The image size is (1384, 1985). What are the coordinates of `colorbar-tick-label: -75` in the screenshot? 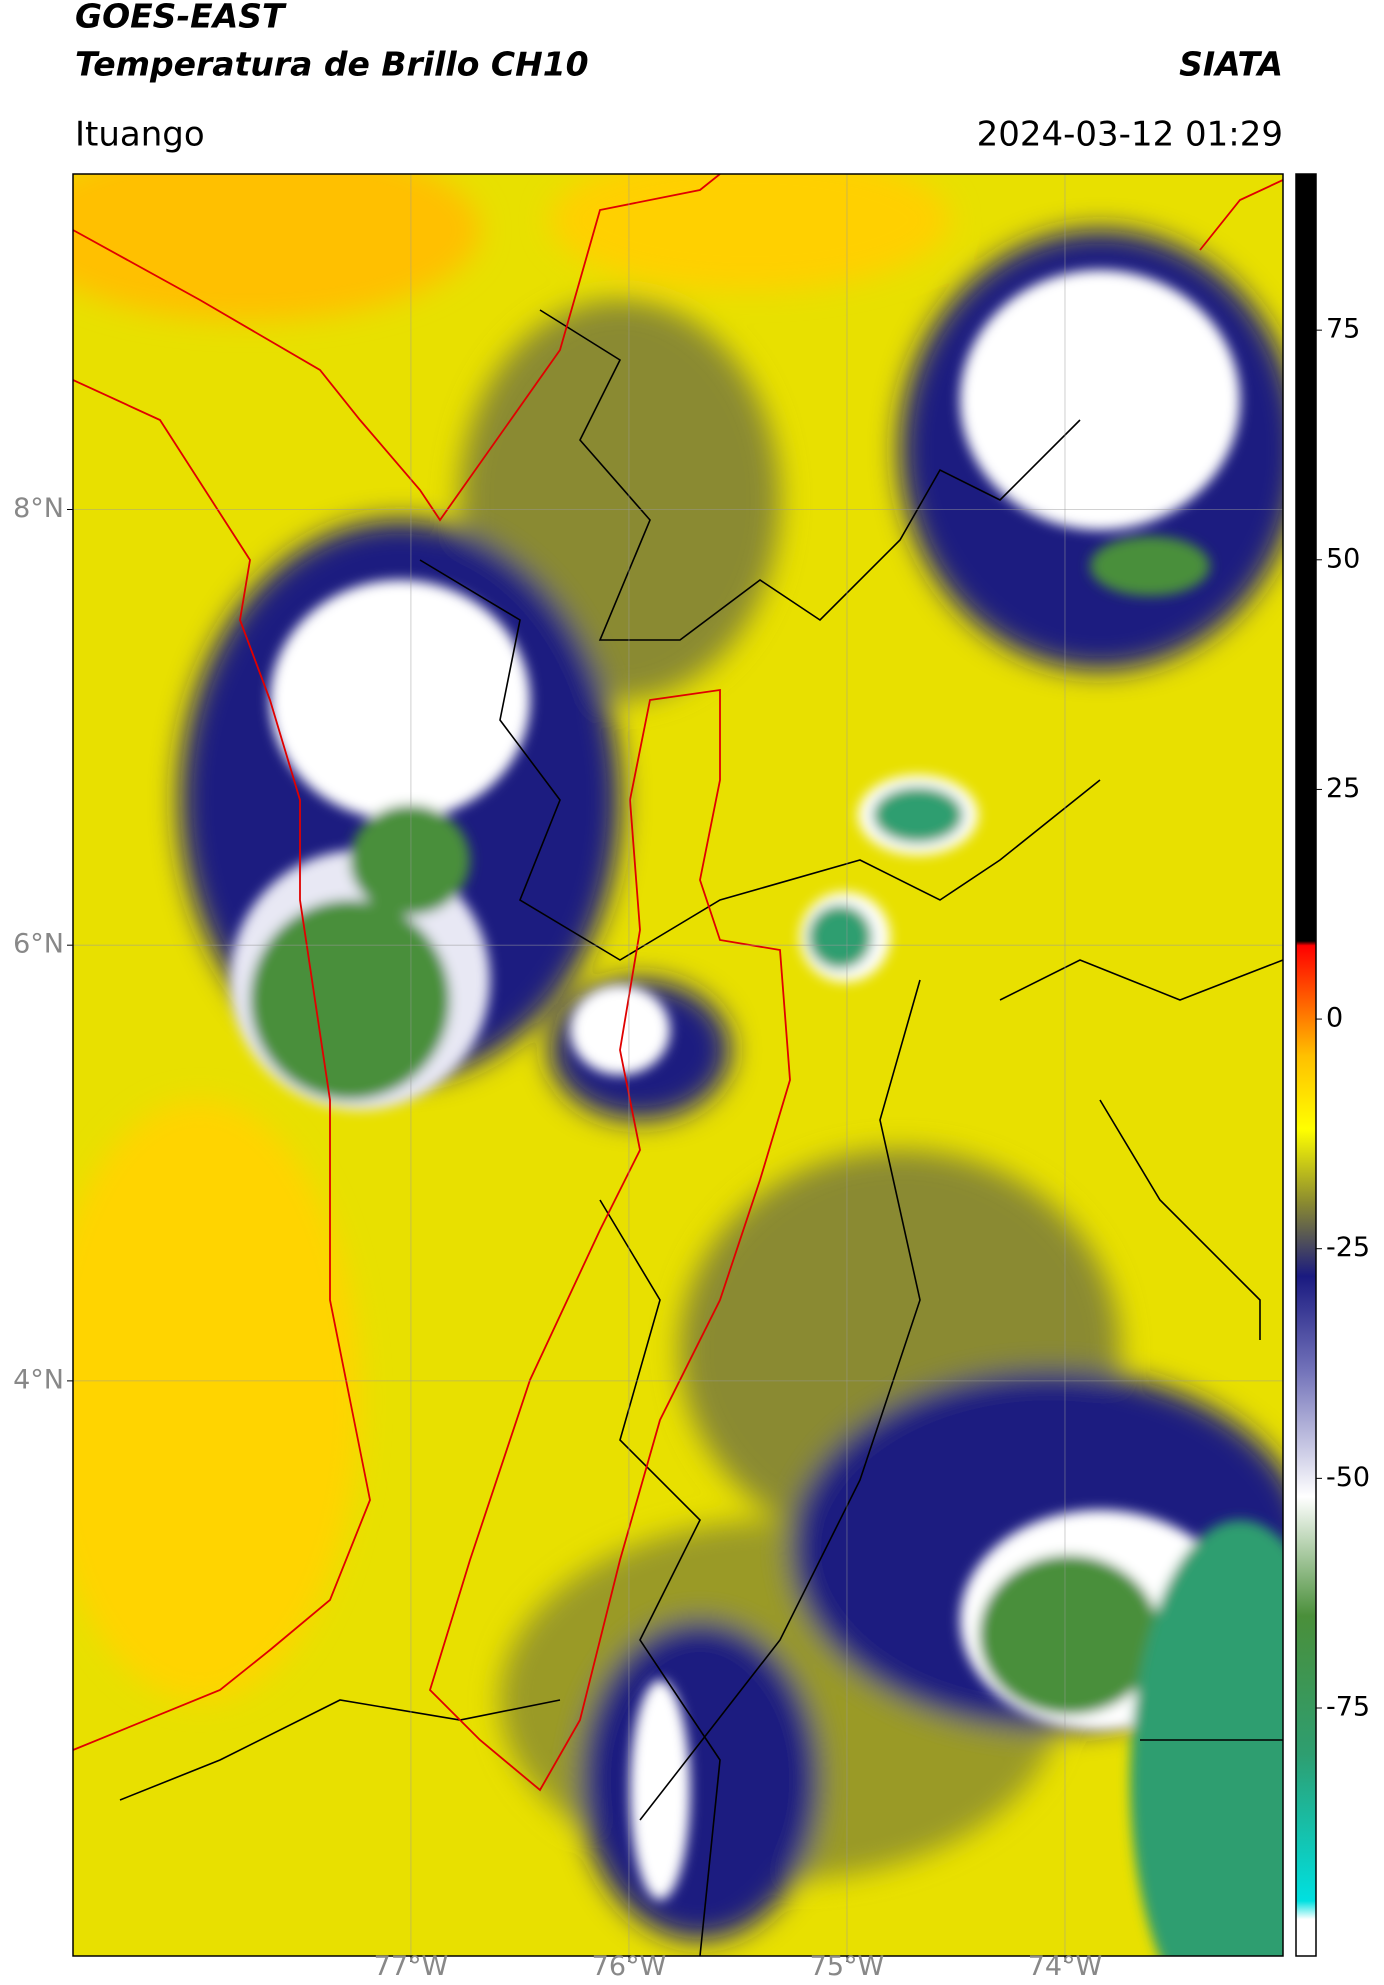 It's located at (1348, 1706).